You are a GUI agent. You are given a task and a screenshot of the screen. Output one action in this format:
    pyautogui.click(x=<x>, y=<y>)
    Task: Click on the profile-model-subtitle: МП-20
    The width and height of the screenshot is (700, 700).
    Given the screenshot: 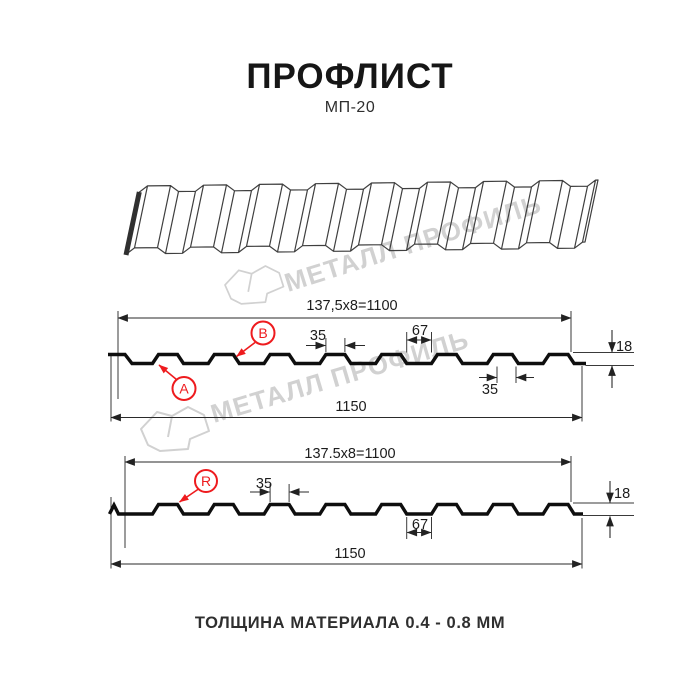 What is the action you would take?
    pyautogui.click(x=350, y=107)
    